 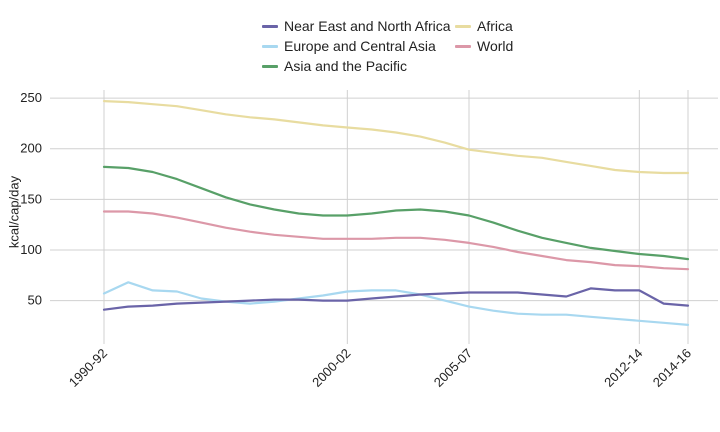 I want to click on legend-label: Europe and Central Asia, so click(x=360, y=46).